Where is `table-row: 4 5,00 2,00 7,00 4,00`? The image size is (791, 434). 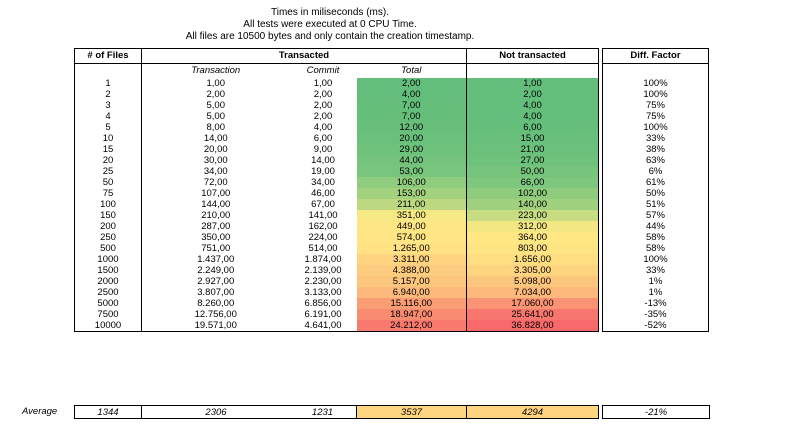
table-row: 4 5,00 2,00 7,00 4,00 is located at coordinates (336, 116).